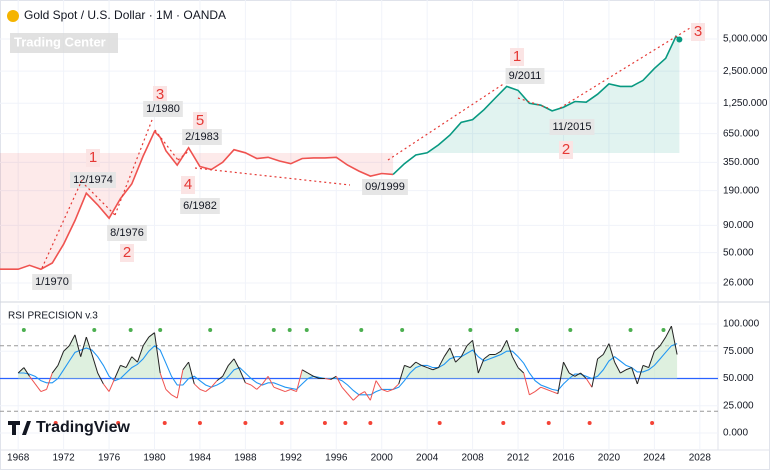  I want to click on wave-label: 3, so click(698, 31).